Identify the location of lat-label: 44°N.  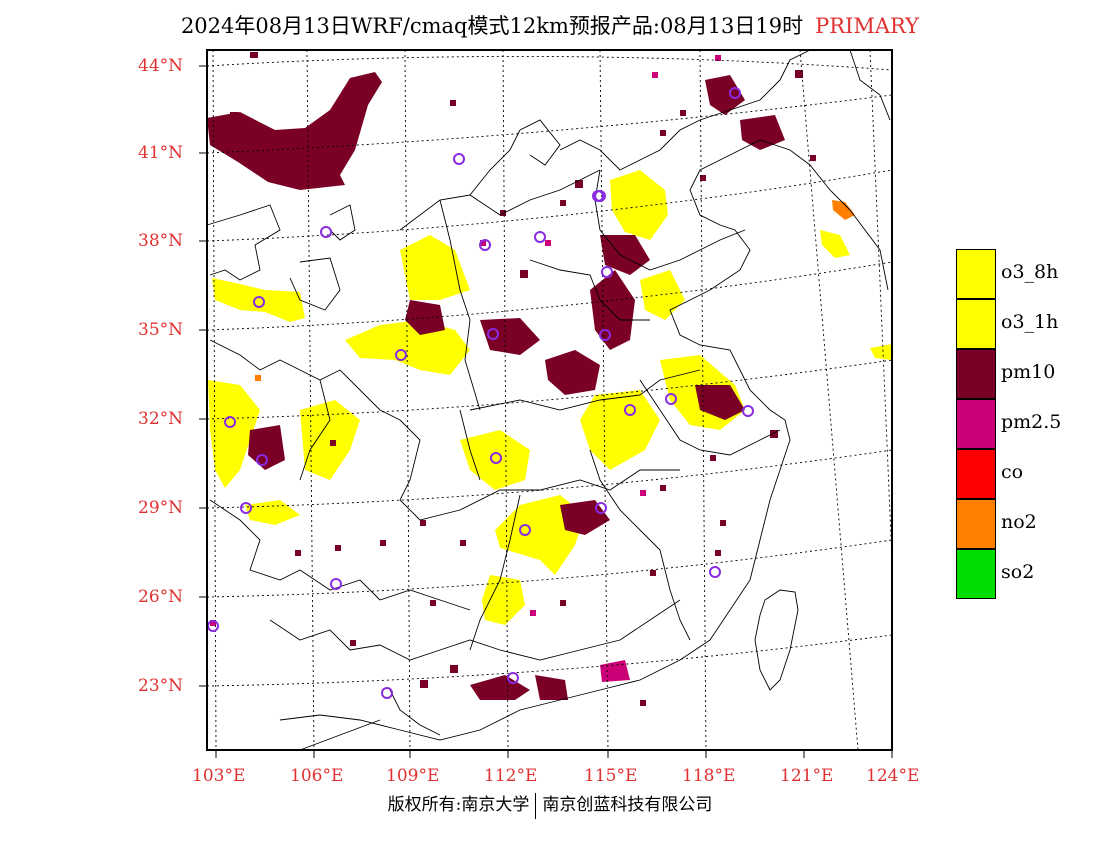
(161, 66).